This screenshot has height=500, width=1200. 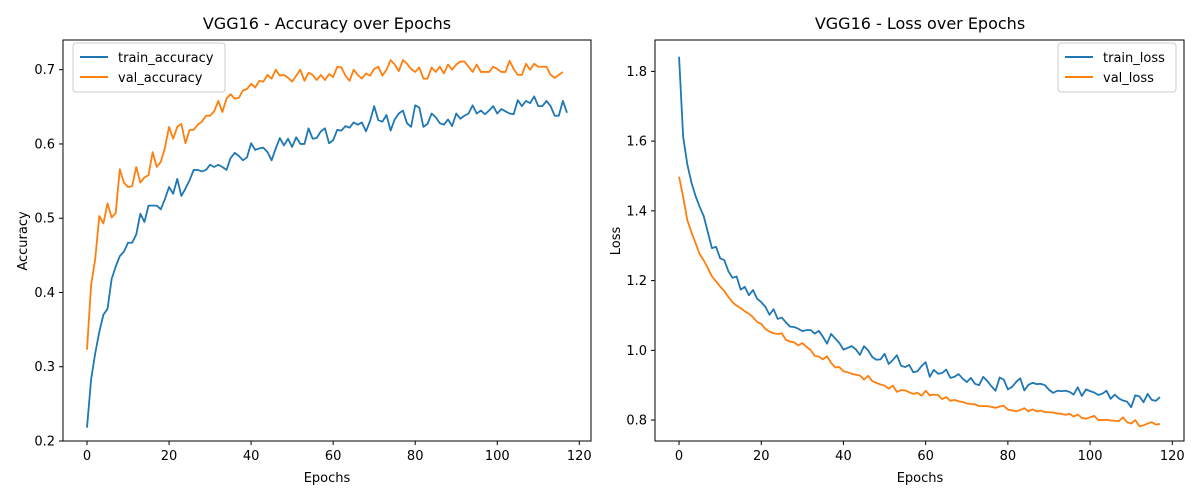 What do you see at coordinates (166, 58) in the screenshot?
I see `legend-label-train-accuracy: train_accuracy` at bounding box center [166, 58].